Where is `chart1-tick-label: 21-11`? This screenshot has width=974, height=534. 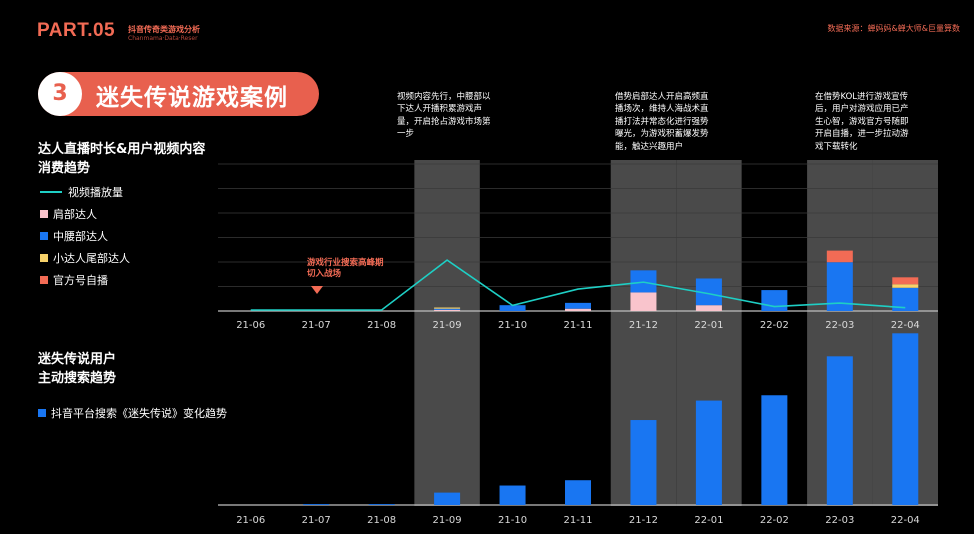
chart1-tick-label: 21-11 is located at coordinates (577, 325).